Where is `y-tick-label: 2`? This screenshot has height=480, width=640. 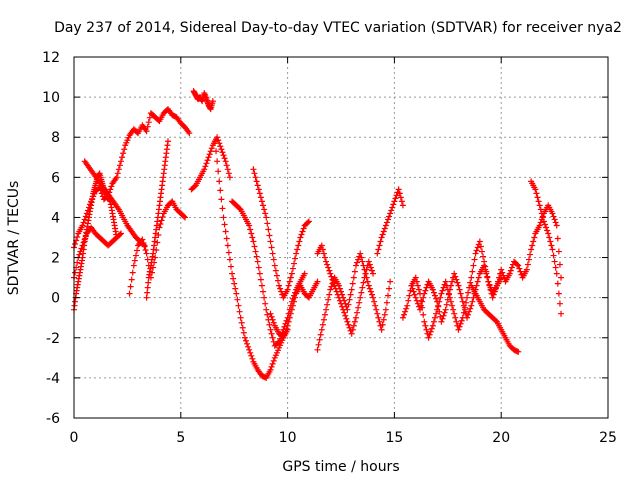 y-tick-label: 2 is located at coordinates (55, 259).